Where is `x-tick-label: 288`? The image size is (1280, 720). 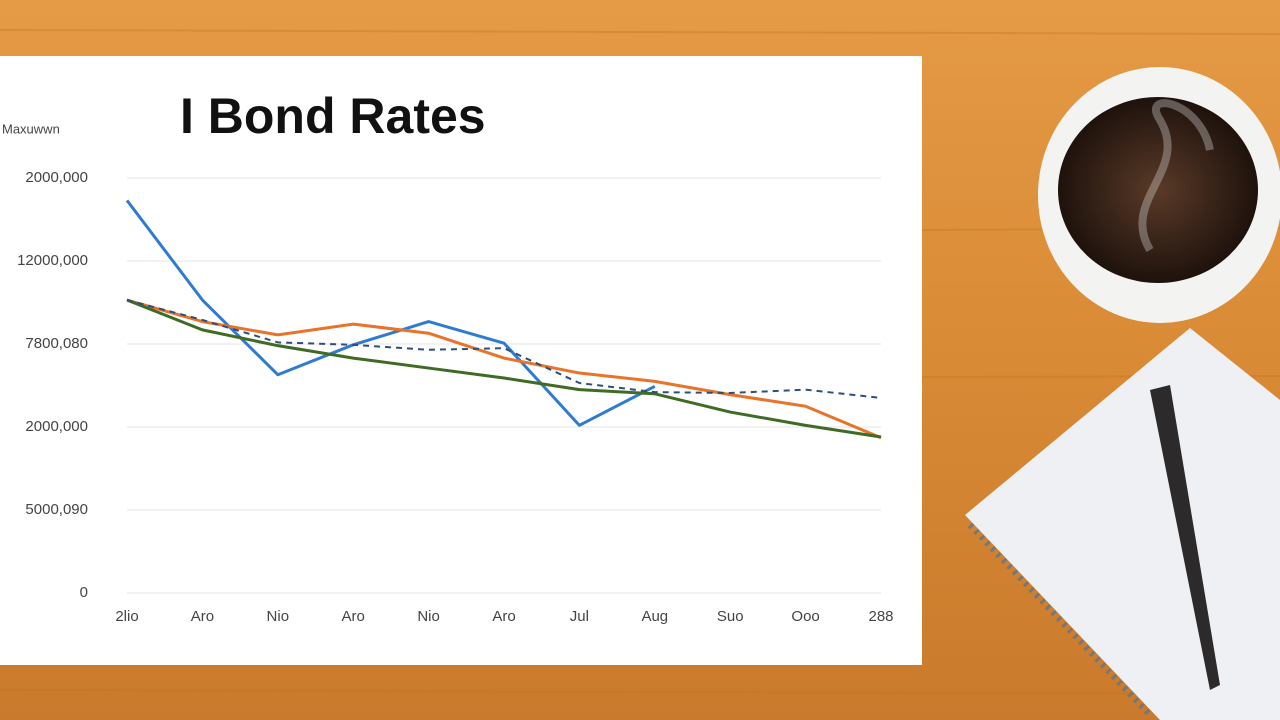 x-tick-label: 288 is located at coordinates (880, 616).